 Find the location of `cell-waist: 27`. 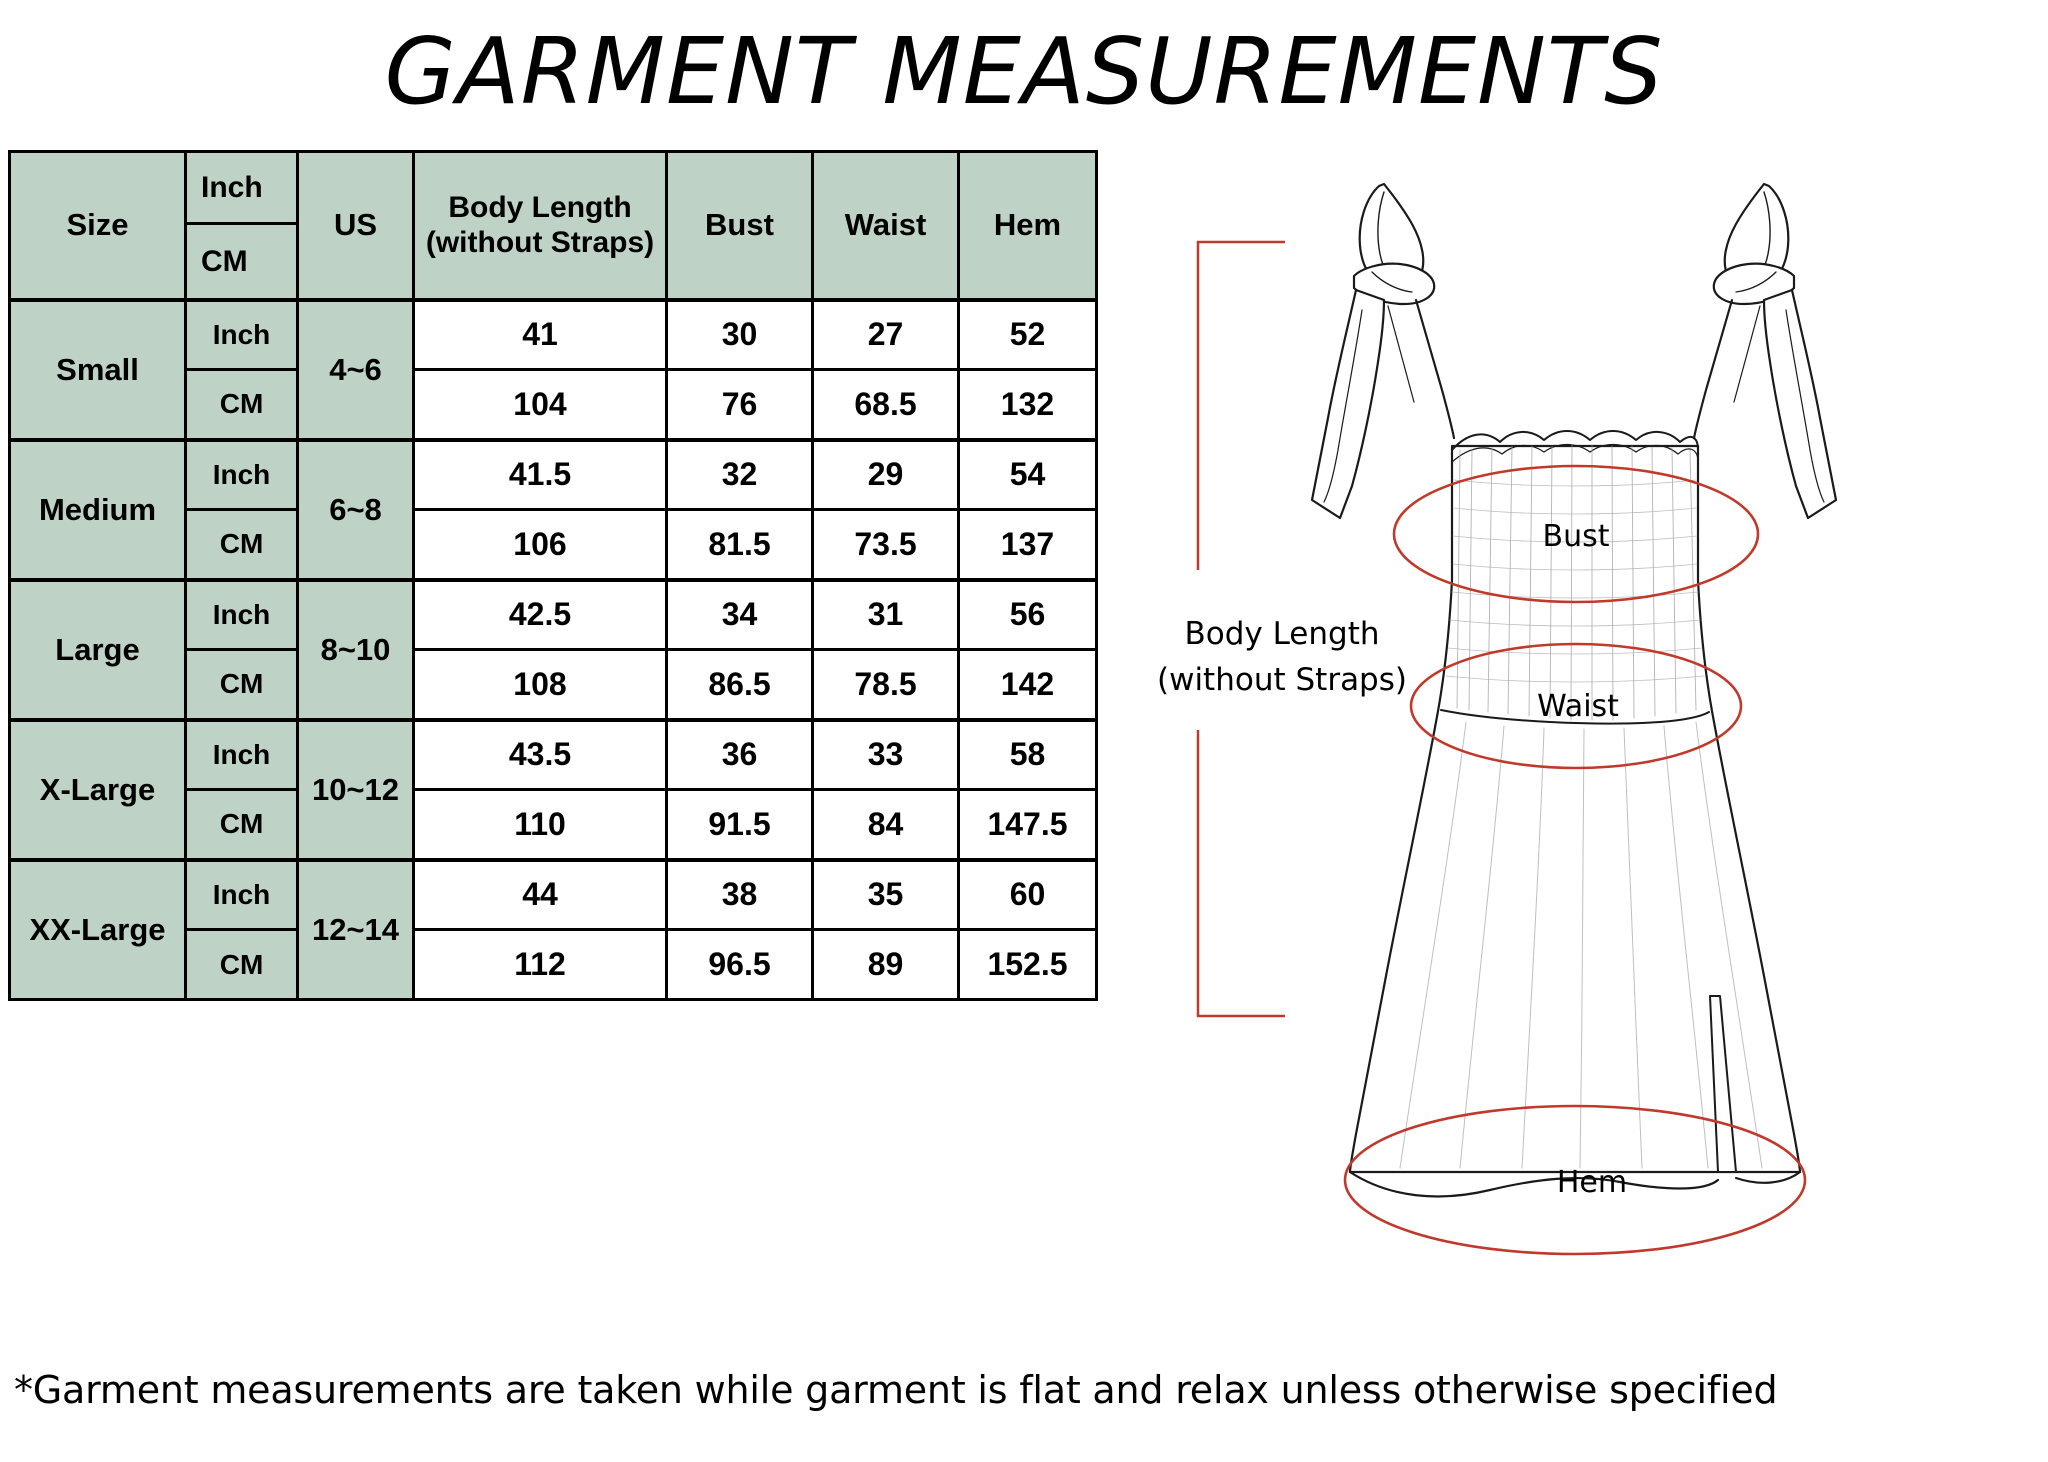

cell-waist: 27 is located at coordinates (885, 334).